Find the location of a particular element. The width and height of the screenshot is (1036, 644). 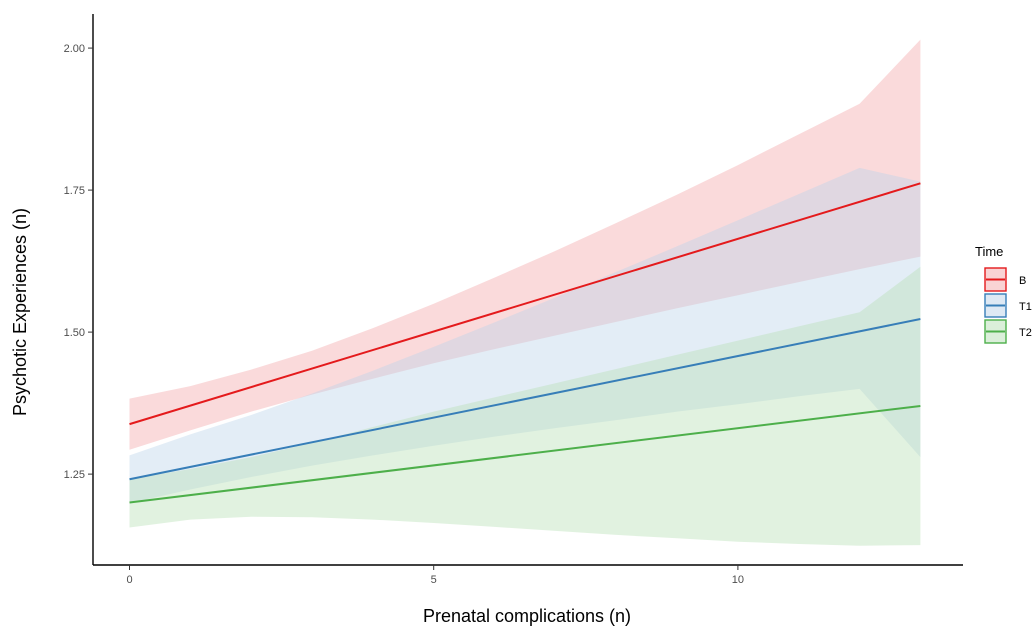

x-tick-label: 10 is located at coordinates (738, 580).